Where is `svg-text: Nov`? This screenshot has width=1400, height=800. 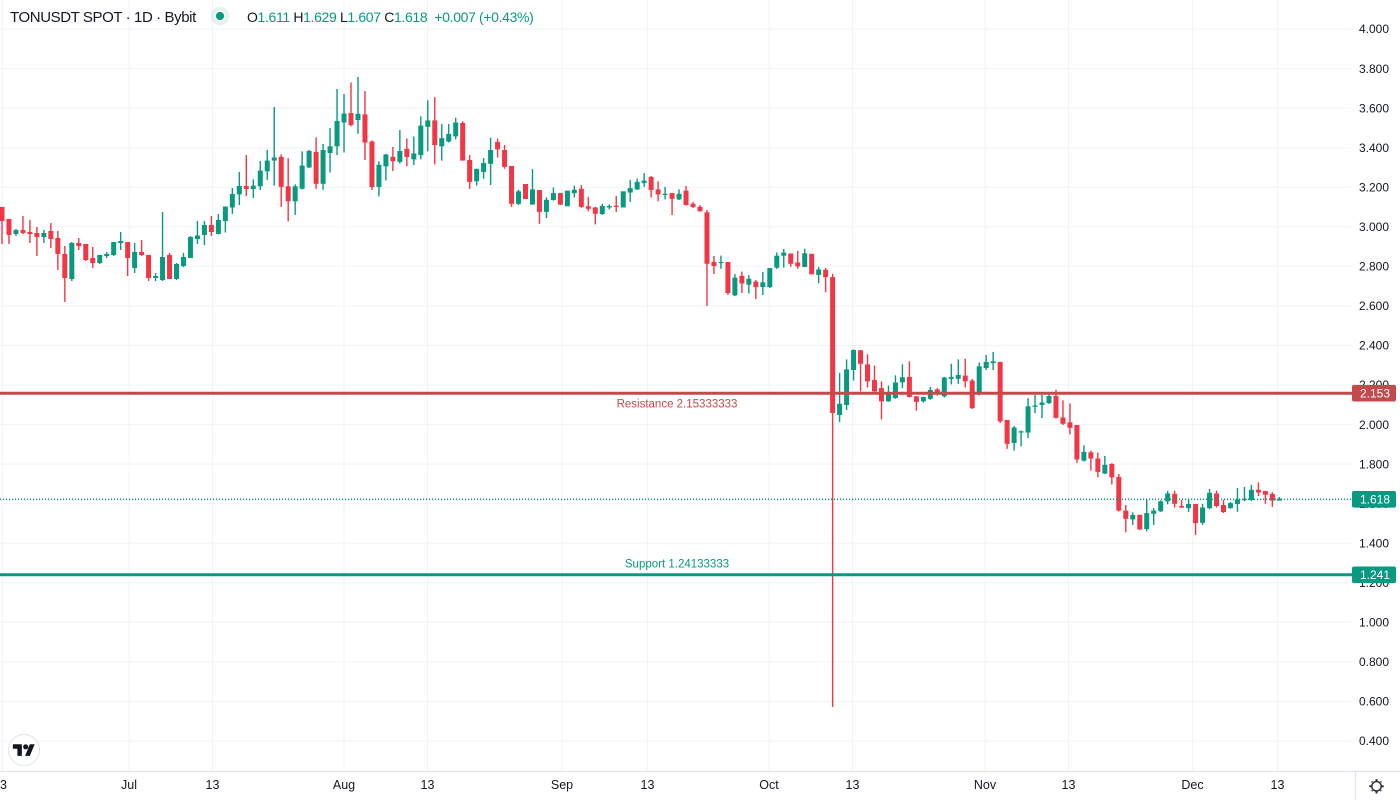
svg-text: Nov is located at coordinates (985, 785).